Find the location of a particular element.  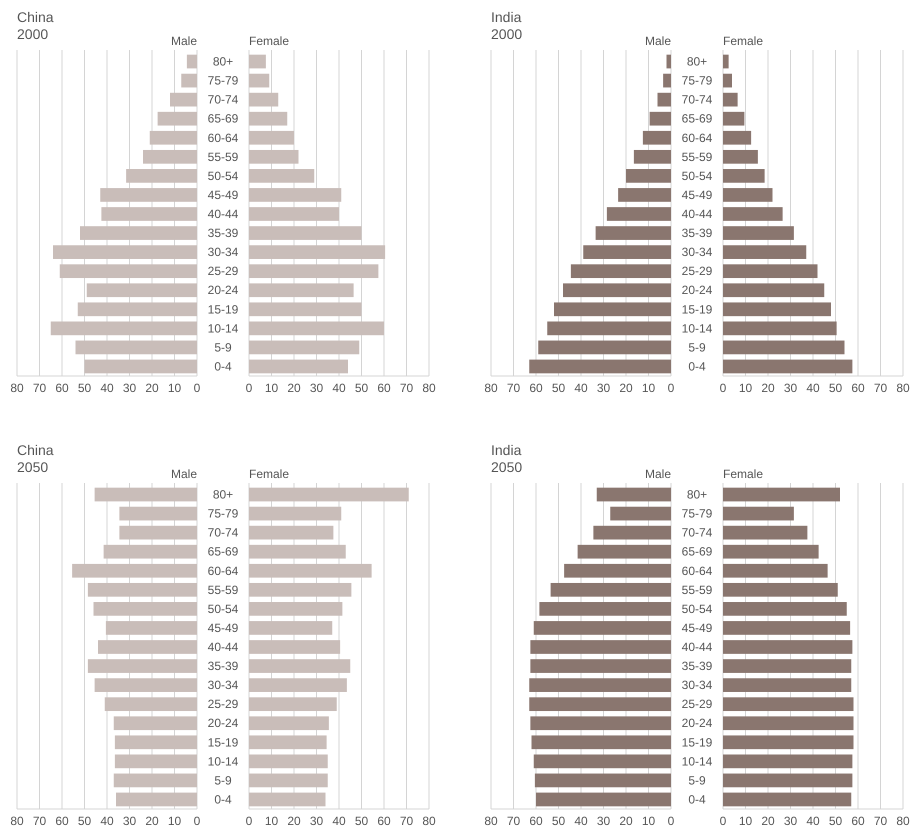

series-label: Male is located at coordinates (184, 41).